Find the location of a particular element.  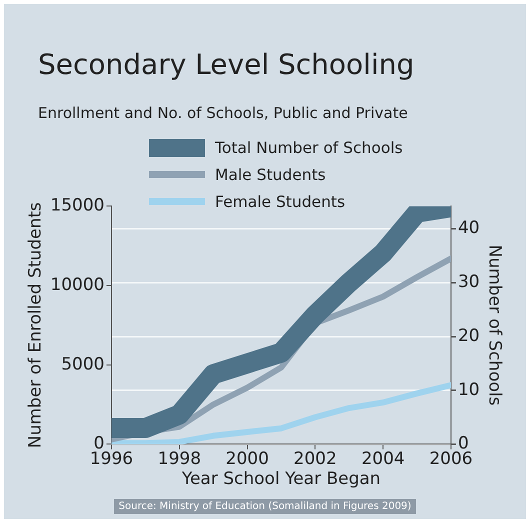

source-note: Source: Ministry of Education (Somaliland in Figures 2009) is located at coordinates (265, 506).